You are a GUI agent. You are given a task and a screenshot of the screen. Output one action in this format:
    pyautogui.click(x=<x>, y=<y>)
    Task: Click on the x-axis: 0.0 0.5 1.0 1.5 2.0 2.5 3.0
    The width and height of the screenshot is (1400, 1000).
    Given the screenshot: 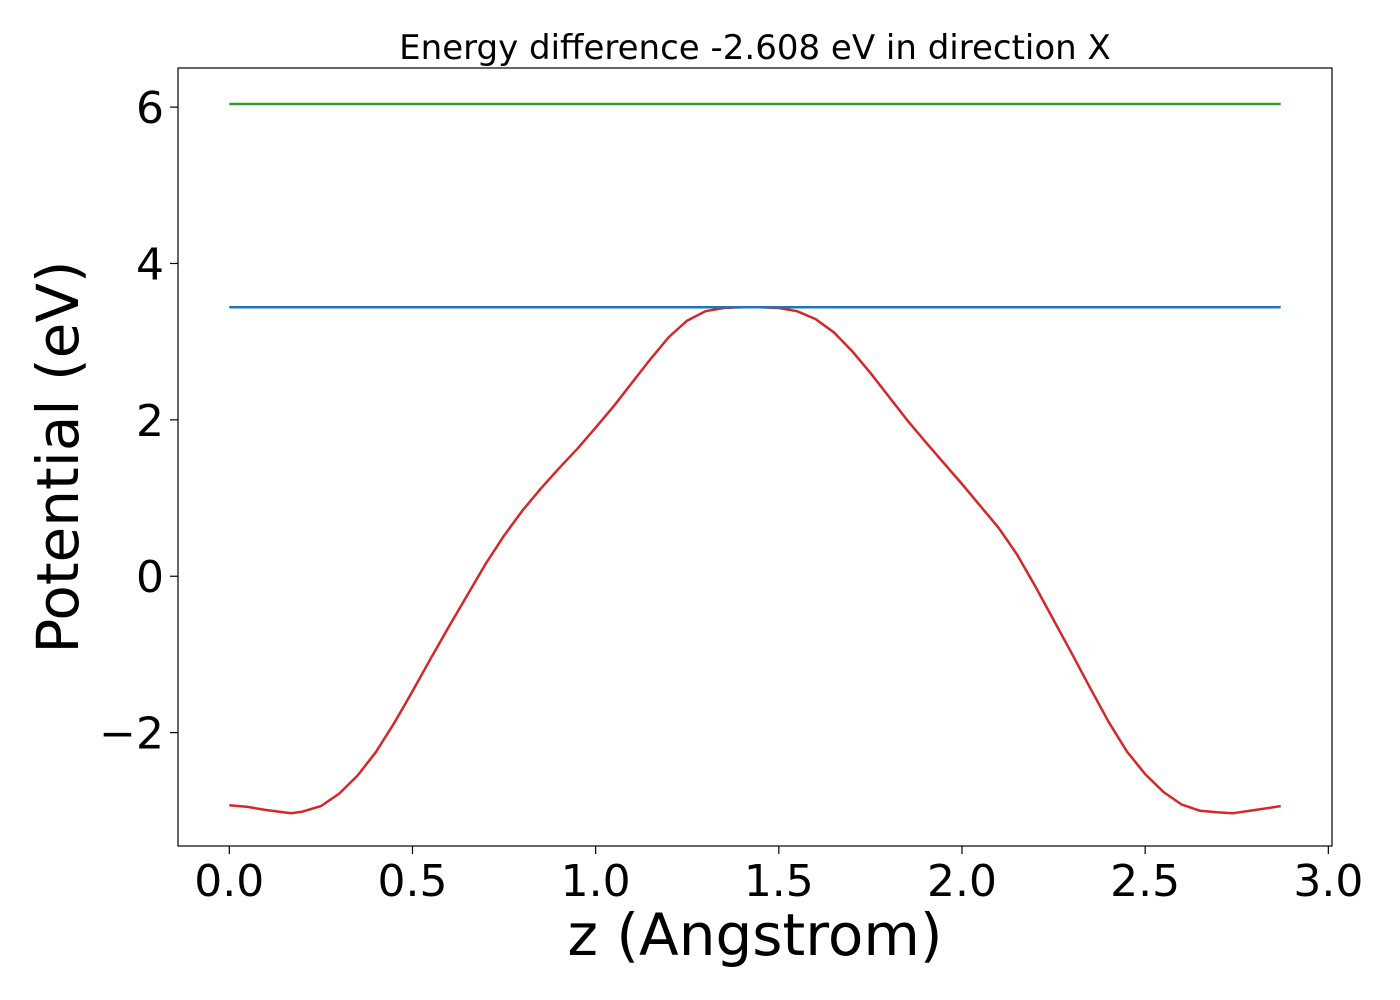 What is the action you would take?
    pyautogui.click(x=778, y=876)
    